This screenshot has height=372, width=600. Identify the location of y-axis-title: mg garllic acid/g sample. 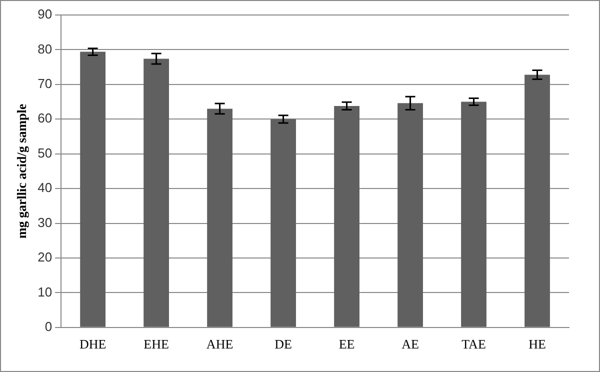
(22, 171).